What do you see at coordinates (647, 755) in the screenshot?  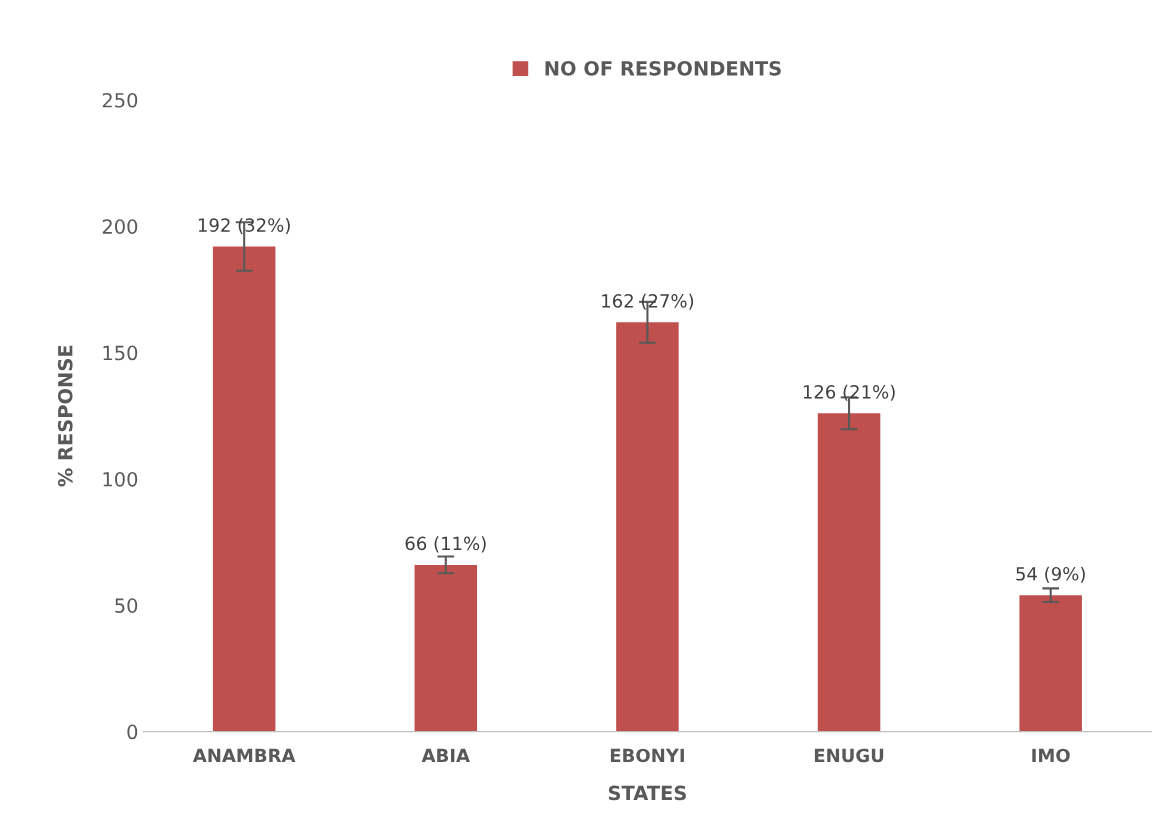 I see `x-tick-label: EBONYI` at bounding box center [647, 755].